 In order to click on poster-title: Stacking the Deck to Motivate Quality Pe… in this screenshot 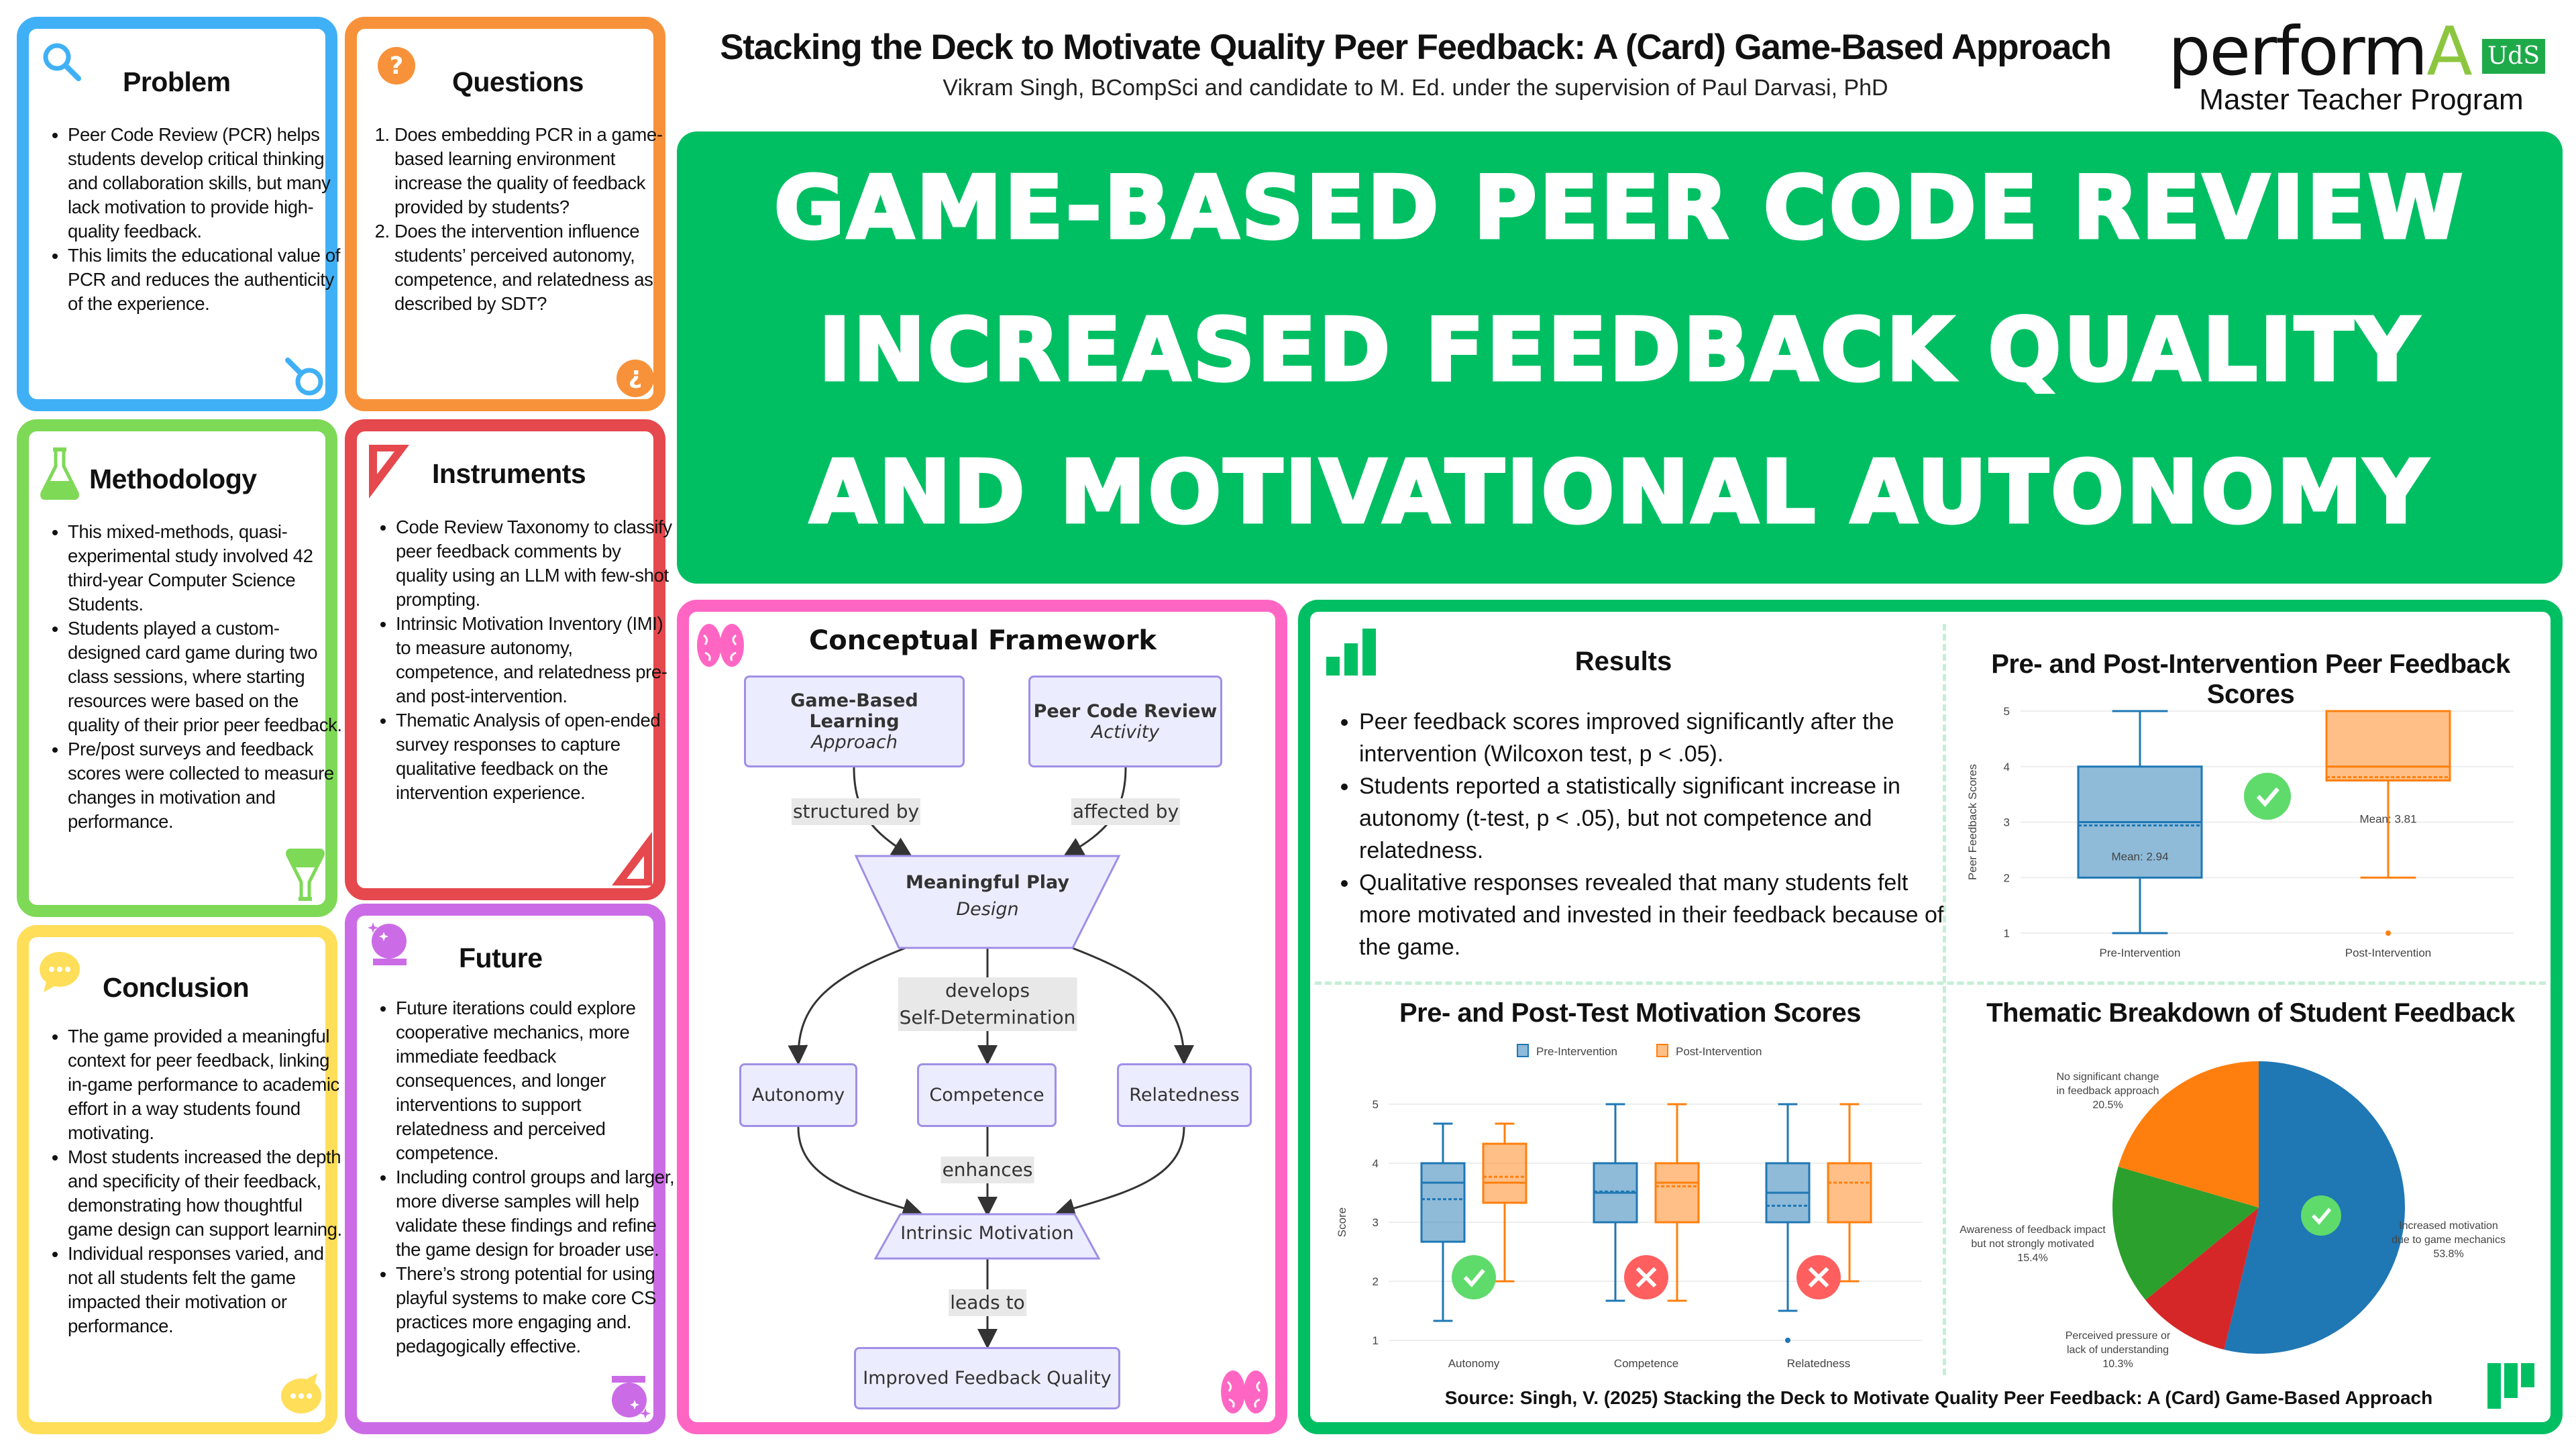, I will do `click(1416, 47)`.